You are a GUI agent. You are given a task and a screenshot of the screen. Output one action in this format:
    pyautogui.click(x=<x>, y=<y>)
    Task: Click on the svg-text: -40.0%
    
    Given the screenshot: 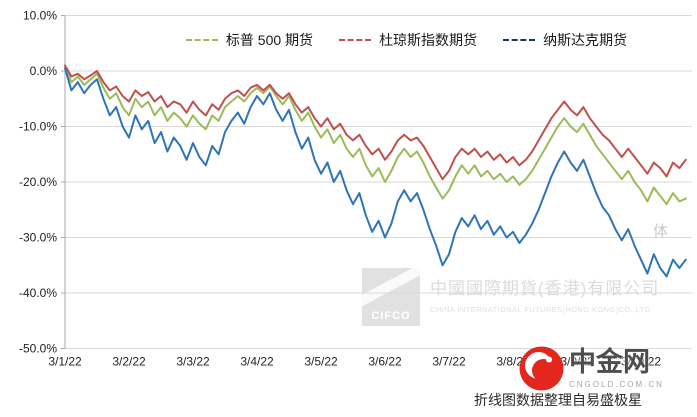 What is the action you would take?
    pyautogui.click(x=38, y=293)
    